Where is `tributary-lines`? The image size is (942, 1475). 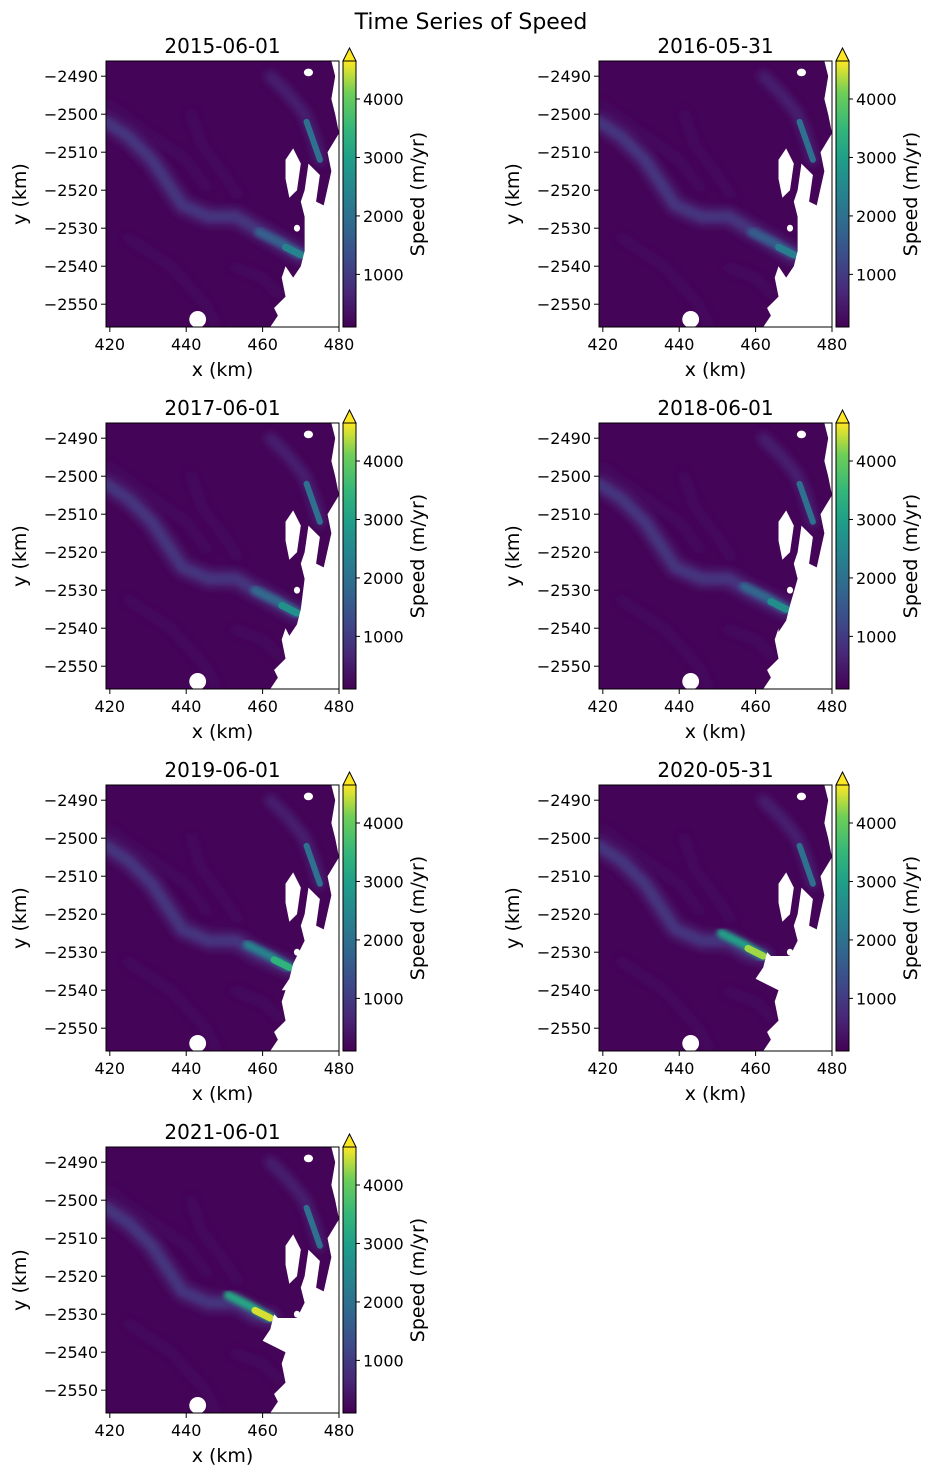 tributary-lines is located at coordinates (195, 1299).